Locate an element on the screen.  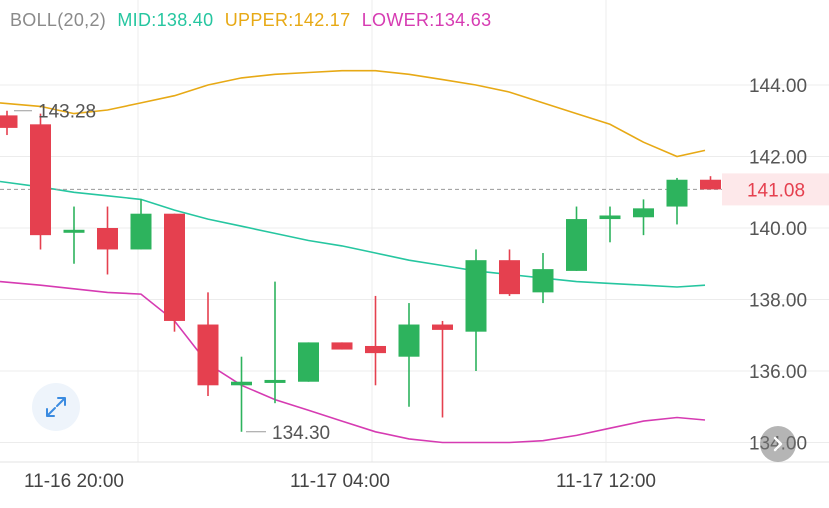
scroll-right-button is located at coordinates (778, 444).